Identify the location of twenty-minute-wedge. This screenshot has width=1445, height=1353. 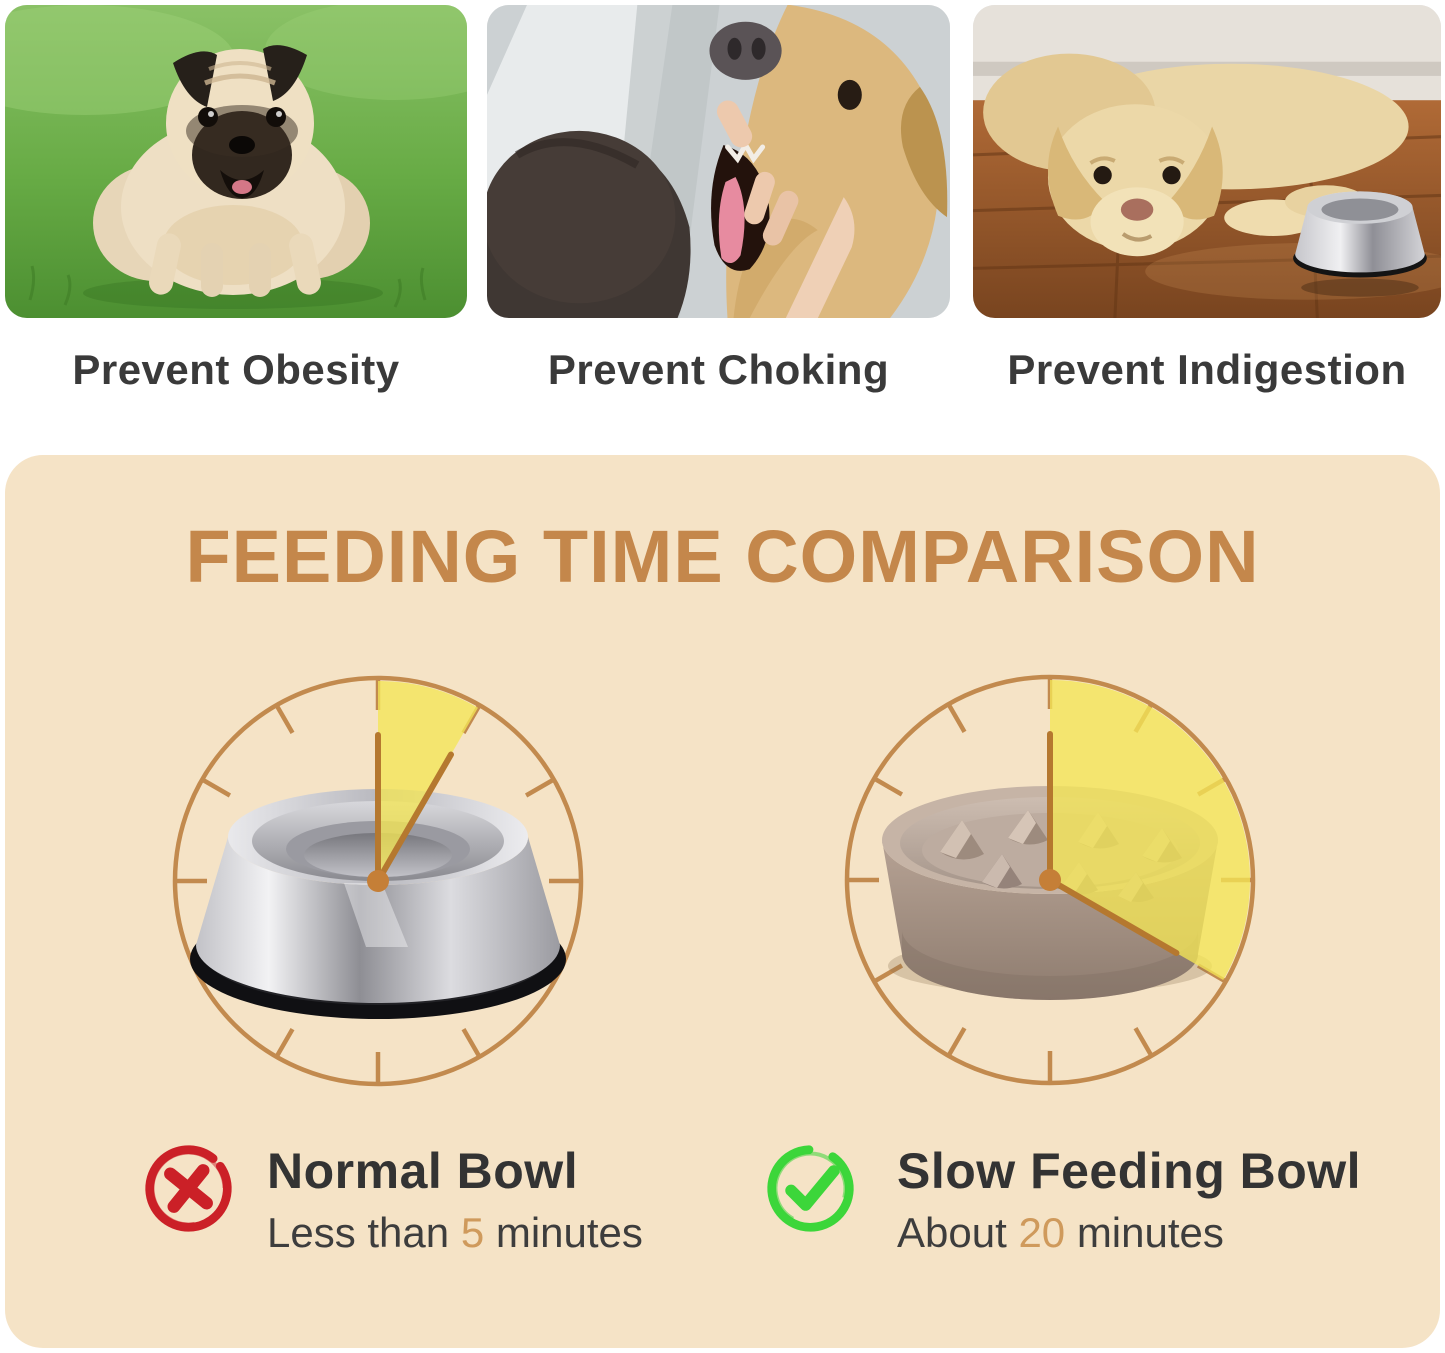
(1150, 830).